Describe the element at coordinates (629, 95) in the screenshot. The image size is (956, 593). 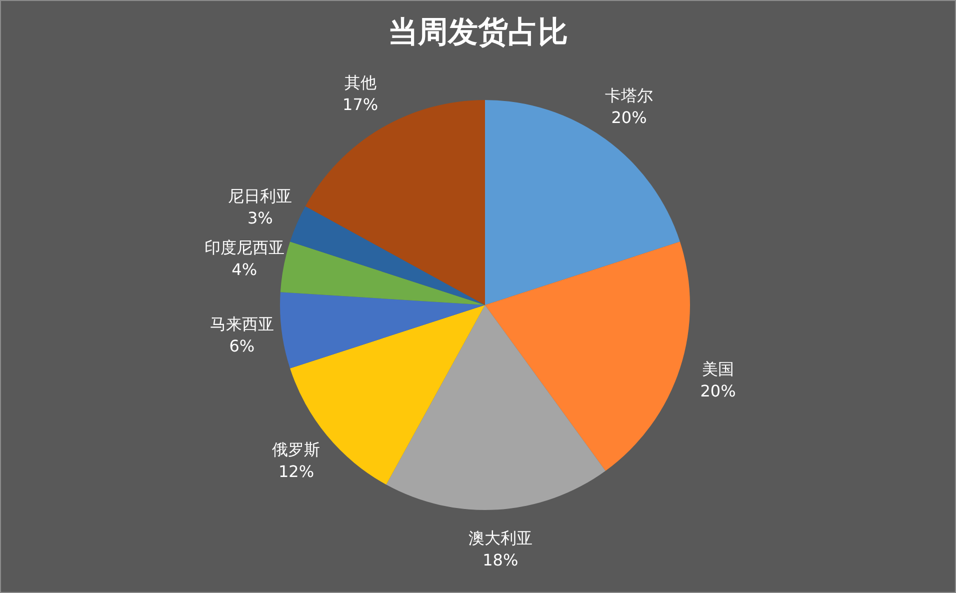
I see `slice-label: 卡塔尔` at that location.